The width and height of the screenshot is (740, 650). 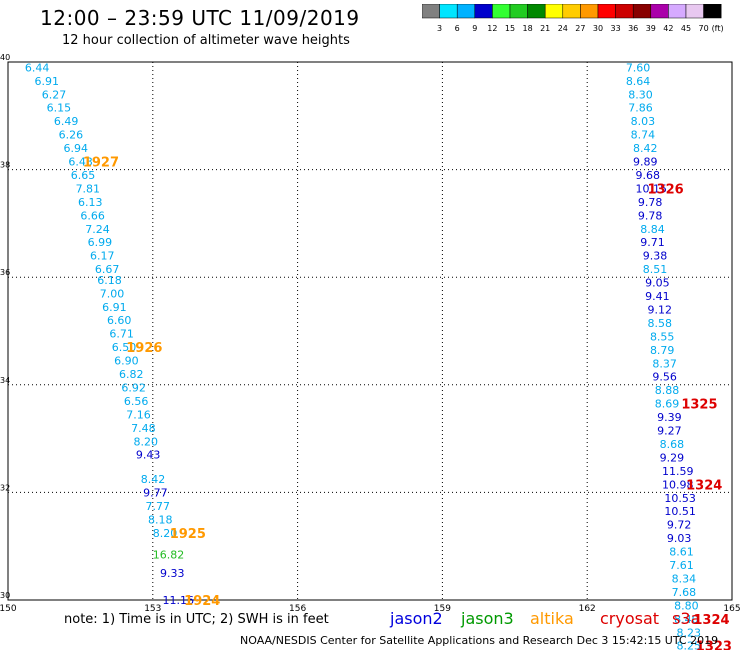 I want to click on wave-height-point: 9.71, so click(x=652, y=242).